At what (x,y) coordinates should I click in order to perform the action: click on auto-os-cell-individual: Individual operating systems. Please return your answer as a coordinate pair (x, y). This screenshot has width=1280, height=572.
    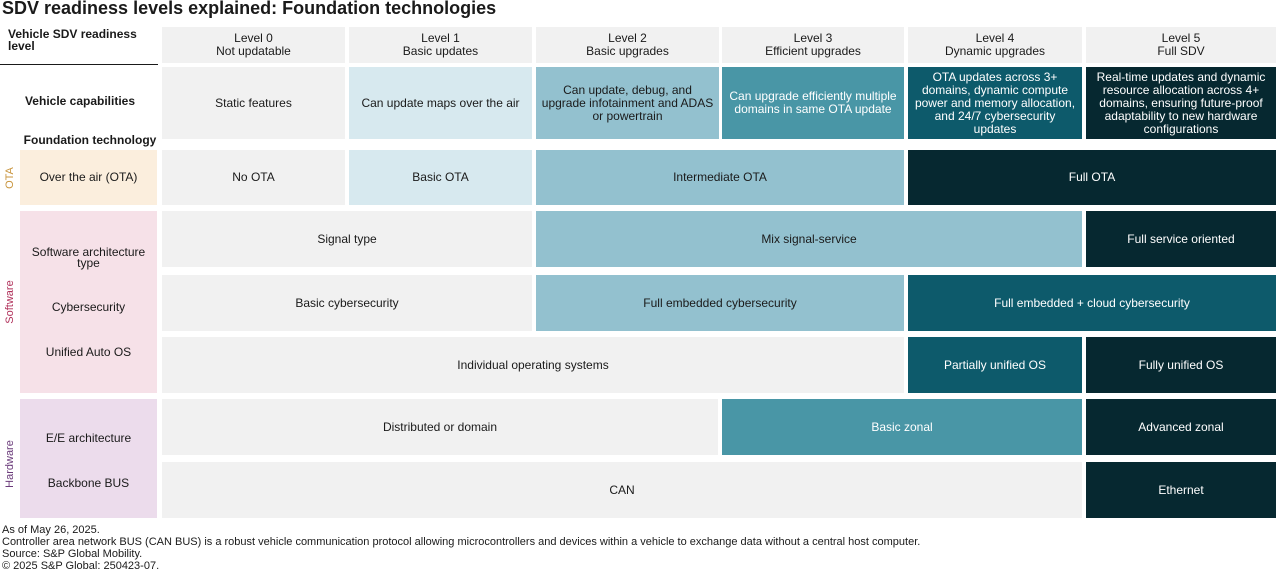
    Looking at the image, I should click on (533, 365).